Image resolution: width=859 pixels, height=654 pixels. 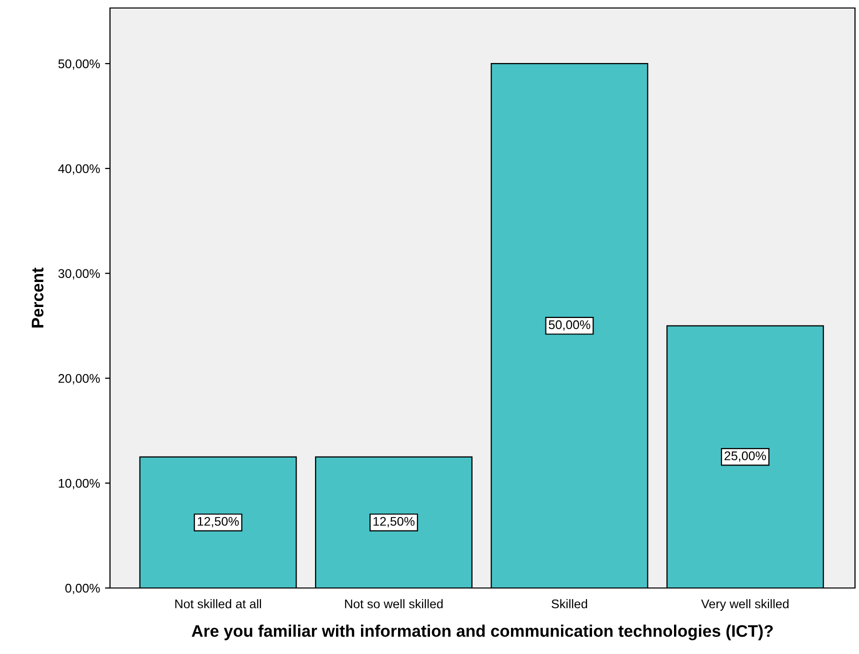 What do you see at coordinates (394, 603) in the screenshot?
I see `x-tick-label: Not so well skilled` at bounding box center [394, 603].